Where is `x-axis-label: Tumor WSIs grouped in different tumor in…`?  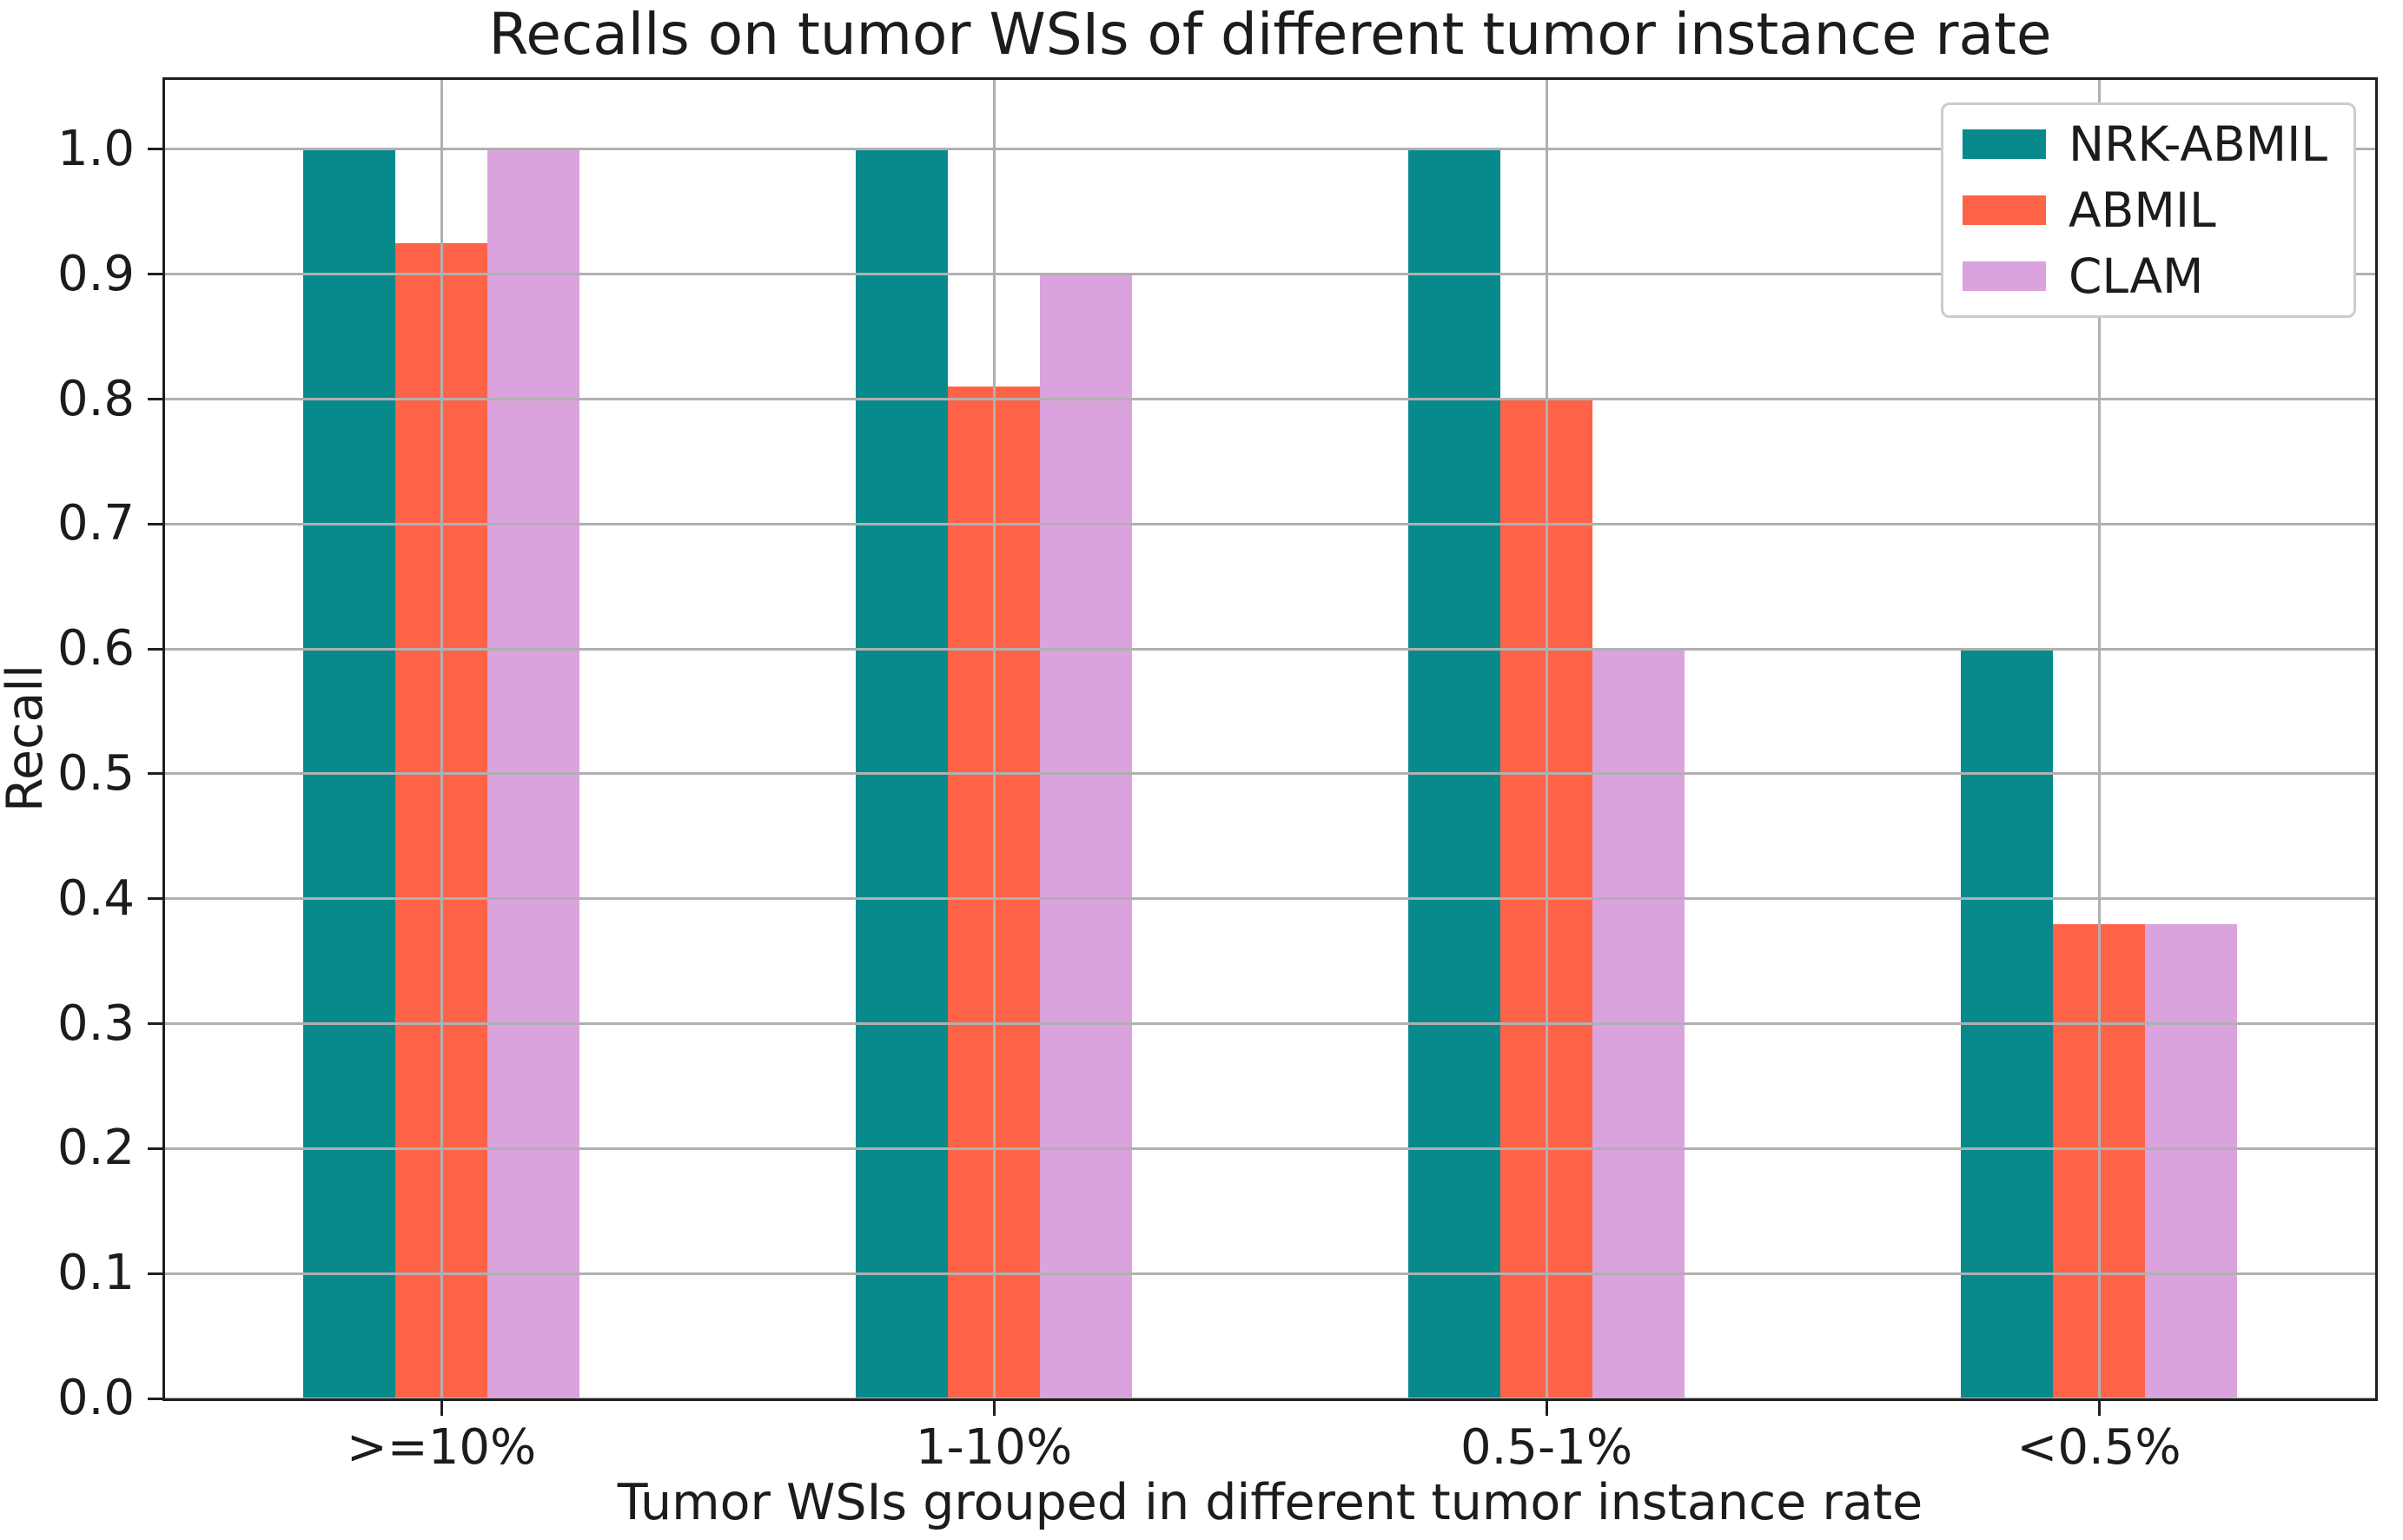
x-axis-label: Tumor WSIs grouped in different tumor in… is located at coordinates (1270, 1502).